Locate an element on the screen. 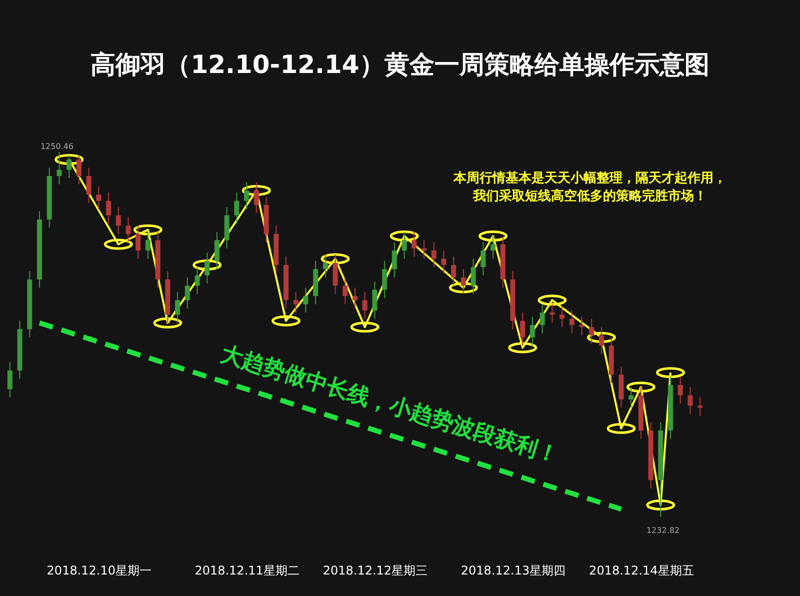  x-tick-label: 2018.12.11星期二 is located at coordinates (247, 571).